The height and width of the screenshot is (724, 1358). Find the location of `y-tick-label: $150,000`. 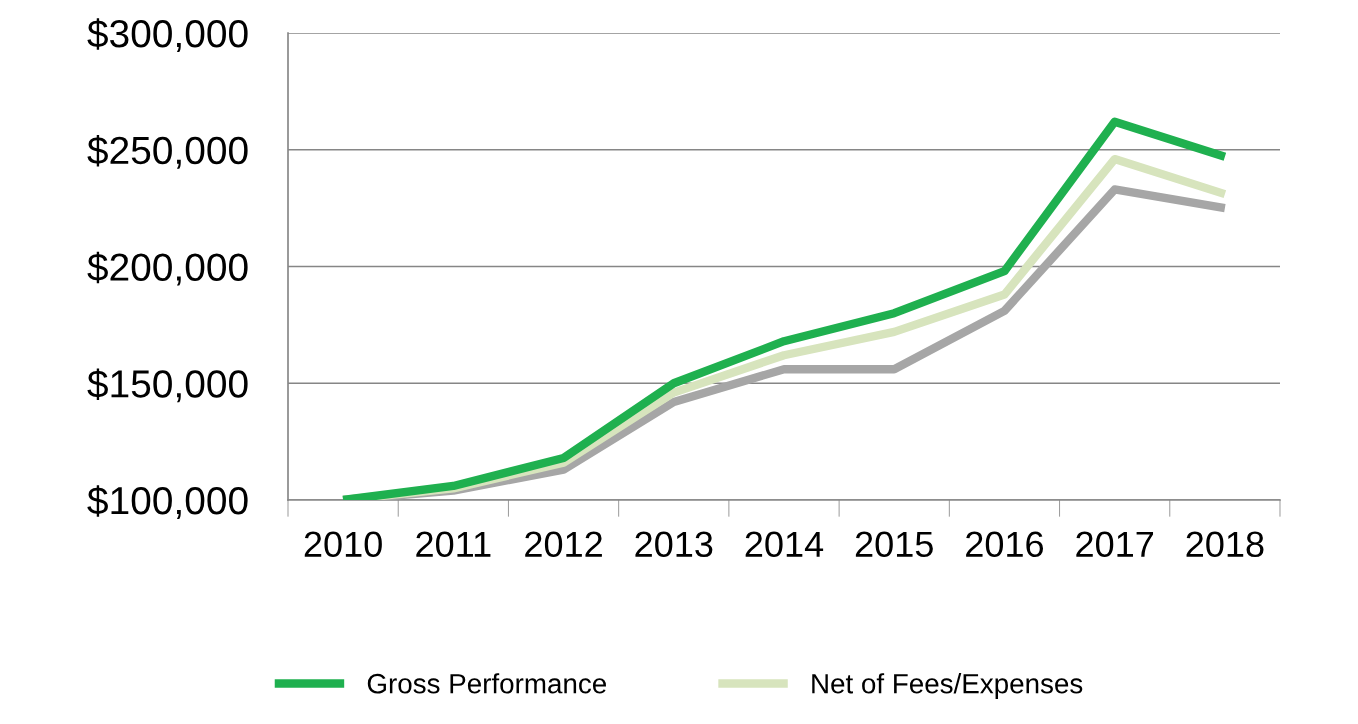

y-tick-label: $150,000 is located at coordinates (167, 385).